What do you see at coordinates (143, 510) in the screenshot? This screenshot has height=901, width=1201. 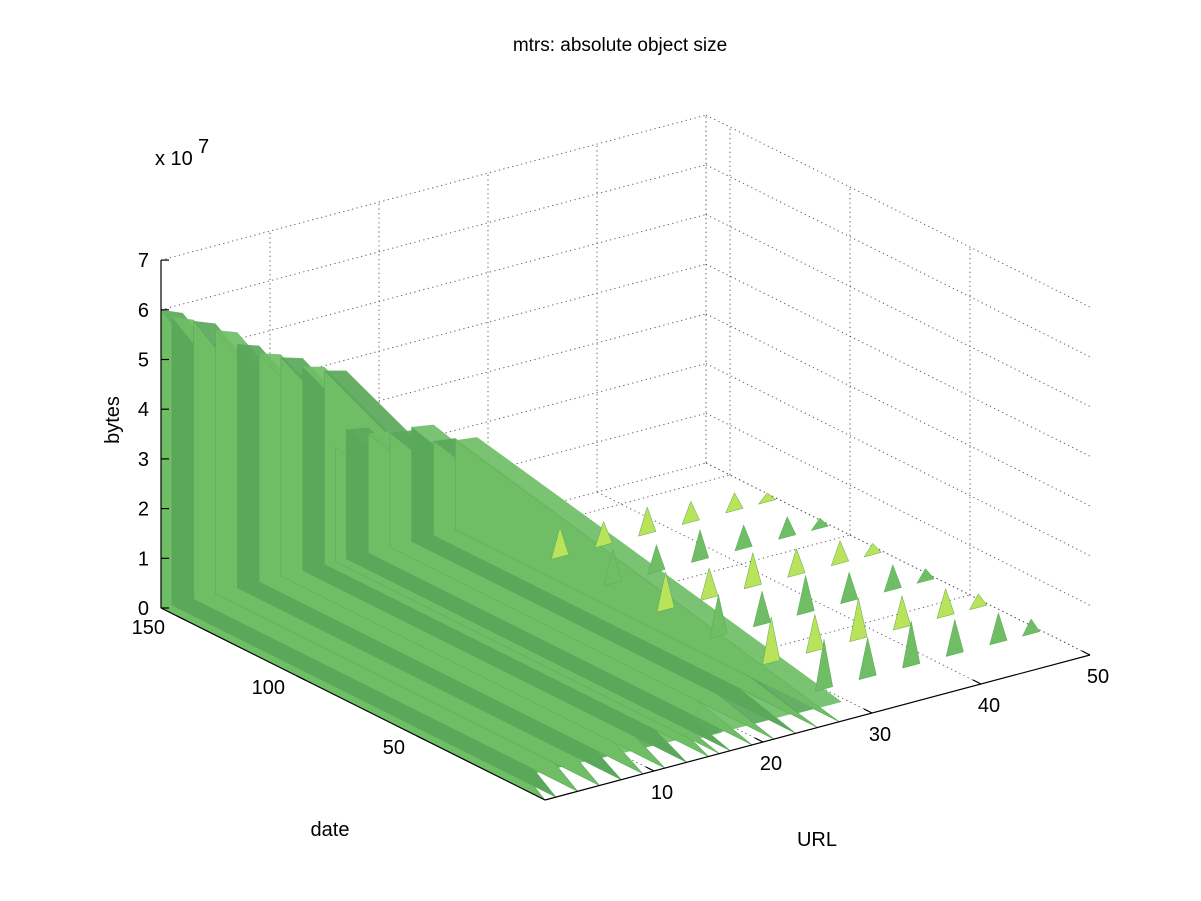 I see `z-tick-label: 2` at bounding box center [143, 510].